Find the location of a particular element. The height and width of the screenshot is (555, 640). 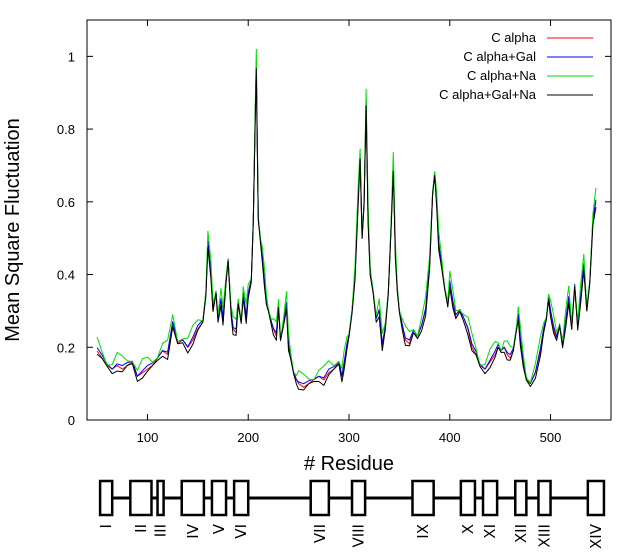

helix-label: II is located at coordinates (141, 528).